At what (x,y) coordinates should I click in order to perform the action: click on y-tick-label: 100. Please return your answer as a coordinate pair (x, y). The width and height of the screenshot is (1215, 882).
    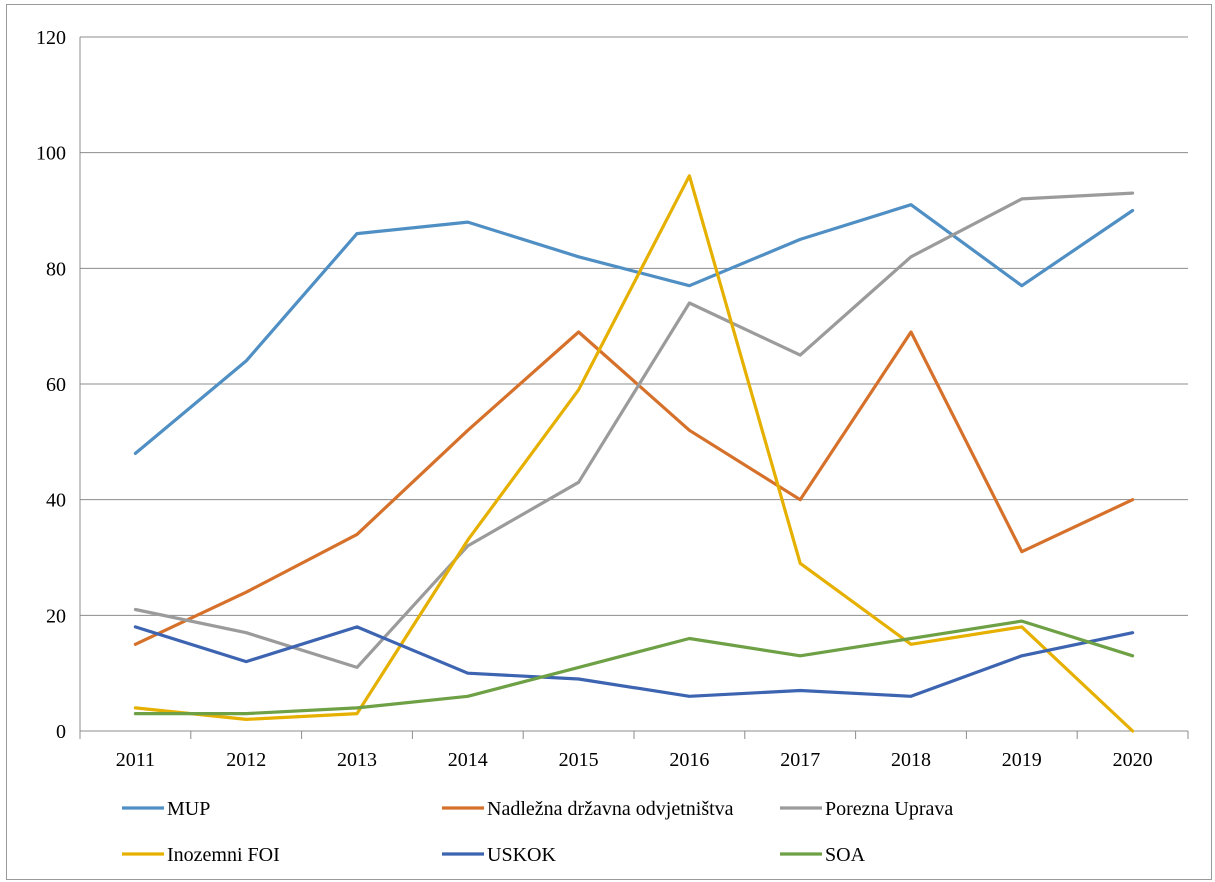
    Looking at the image, I should click on (51, 154).